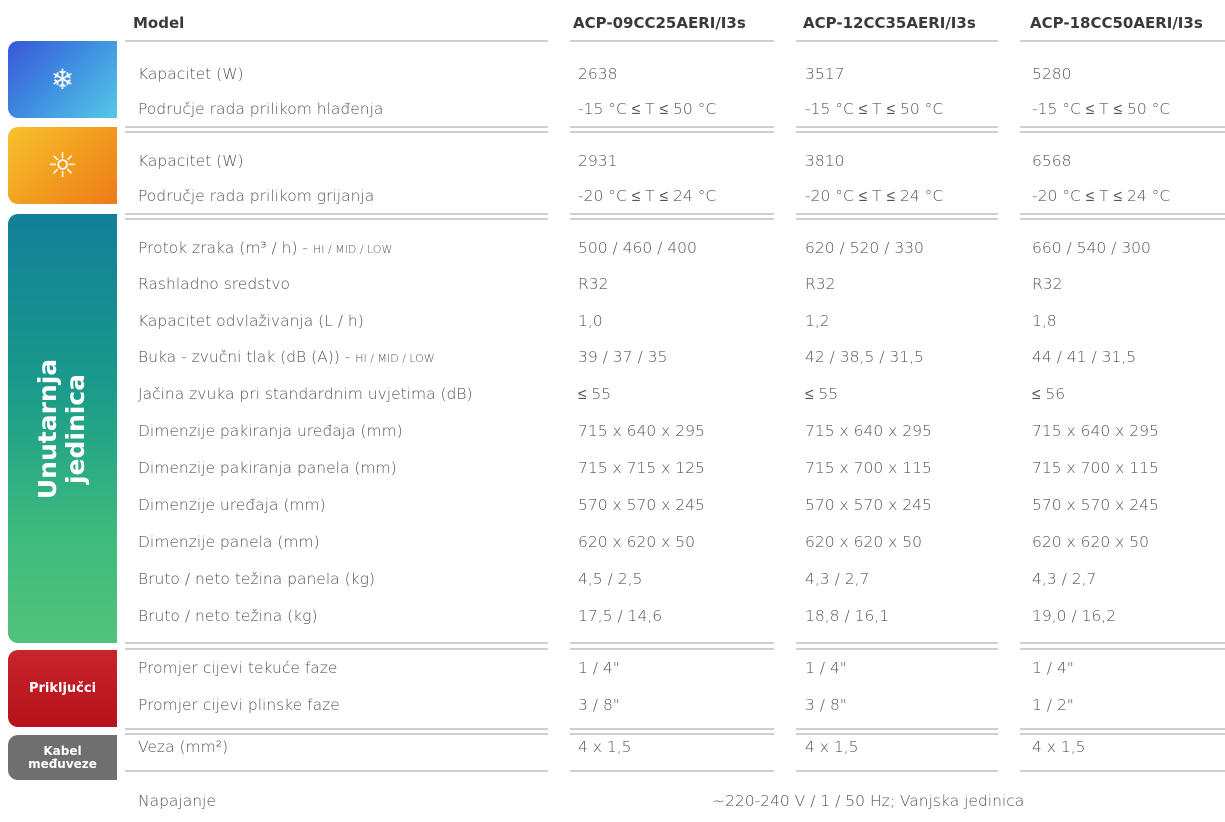 This screenshot has width=1225, height=822. Describe the element at coordinates (847, 616) in the screenshot. I see `row-value-model-2: 18,8 / 16,1` at that location.